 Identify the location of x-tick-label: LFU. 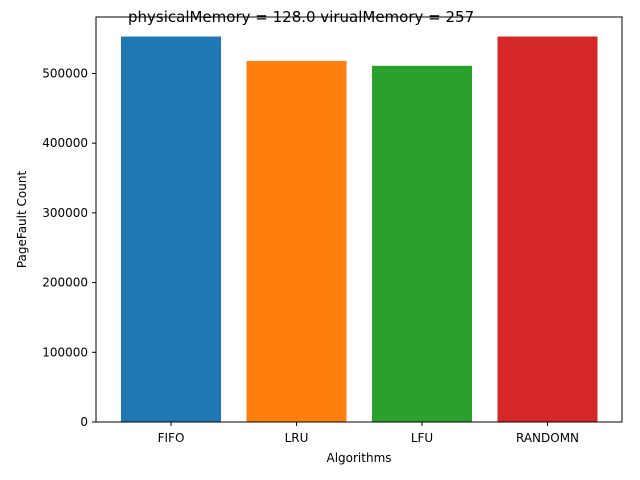
(422, 438).